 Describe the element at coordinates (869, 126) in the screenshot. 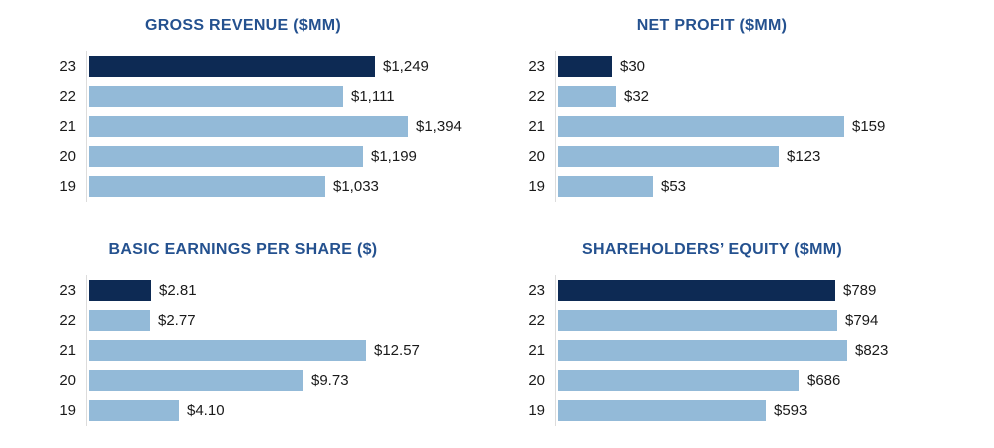

I see `value-label: $159` at that location.